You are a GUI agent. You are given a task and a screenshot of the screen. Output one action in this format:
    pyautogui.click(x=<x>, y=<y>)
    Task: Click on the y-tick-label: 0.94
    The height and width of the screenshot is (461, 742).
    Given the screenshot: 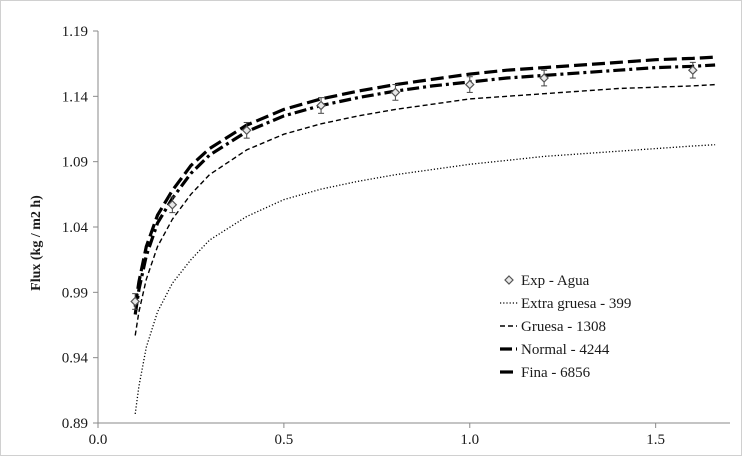 What is the action you would take?
    pyautogui.click(x=75, y=359)
    